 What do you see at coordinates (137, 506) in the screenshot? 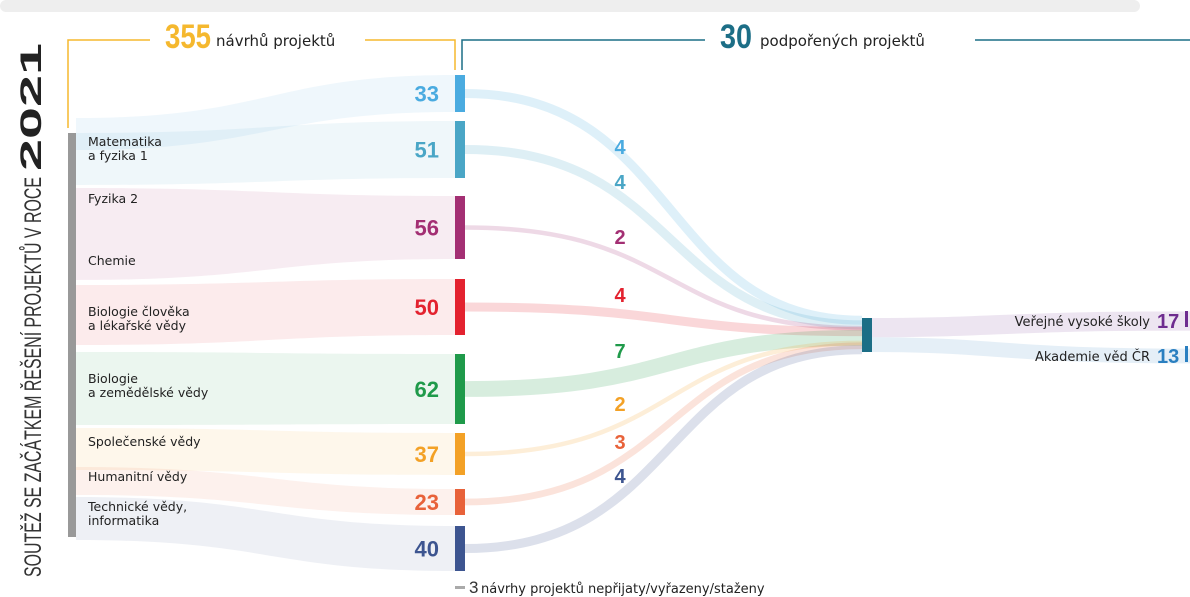
I see `field-label: Technické vědy,` at bounding box center [137, 506].